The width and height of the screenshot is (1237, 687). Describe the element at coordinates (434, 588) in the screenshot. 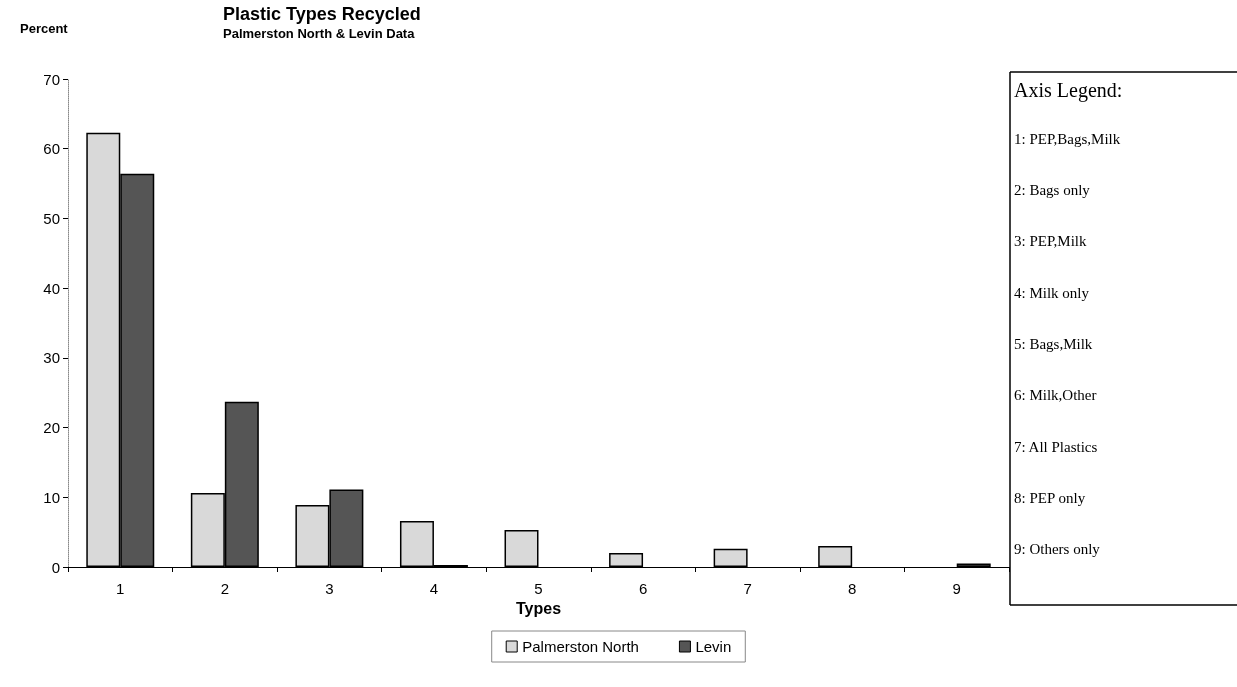

I see `x-tick-label: 4` at that location.